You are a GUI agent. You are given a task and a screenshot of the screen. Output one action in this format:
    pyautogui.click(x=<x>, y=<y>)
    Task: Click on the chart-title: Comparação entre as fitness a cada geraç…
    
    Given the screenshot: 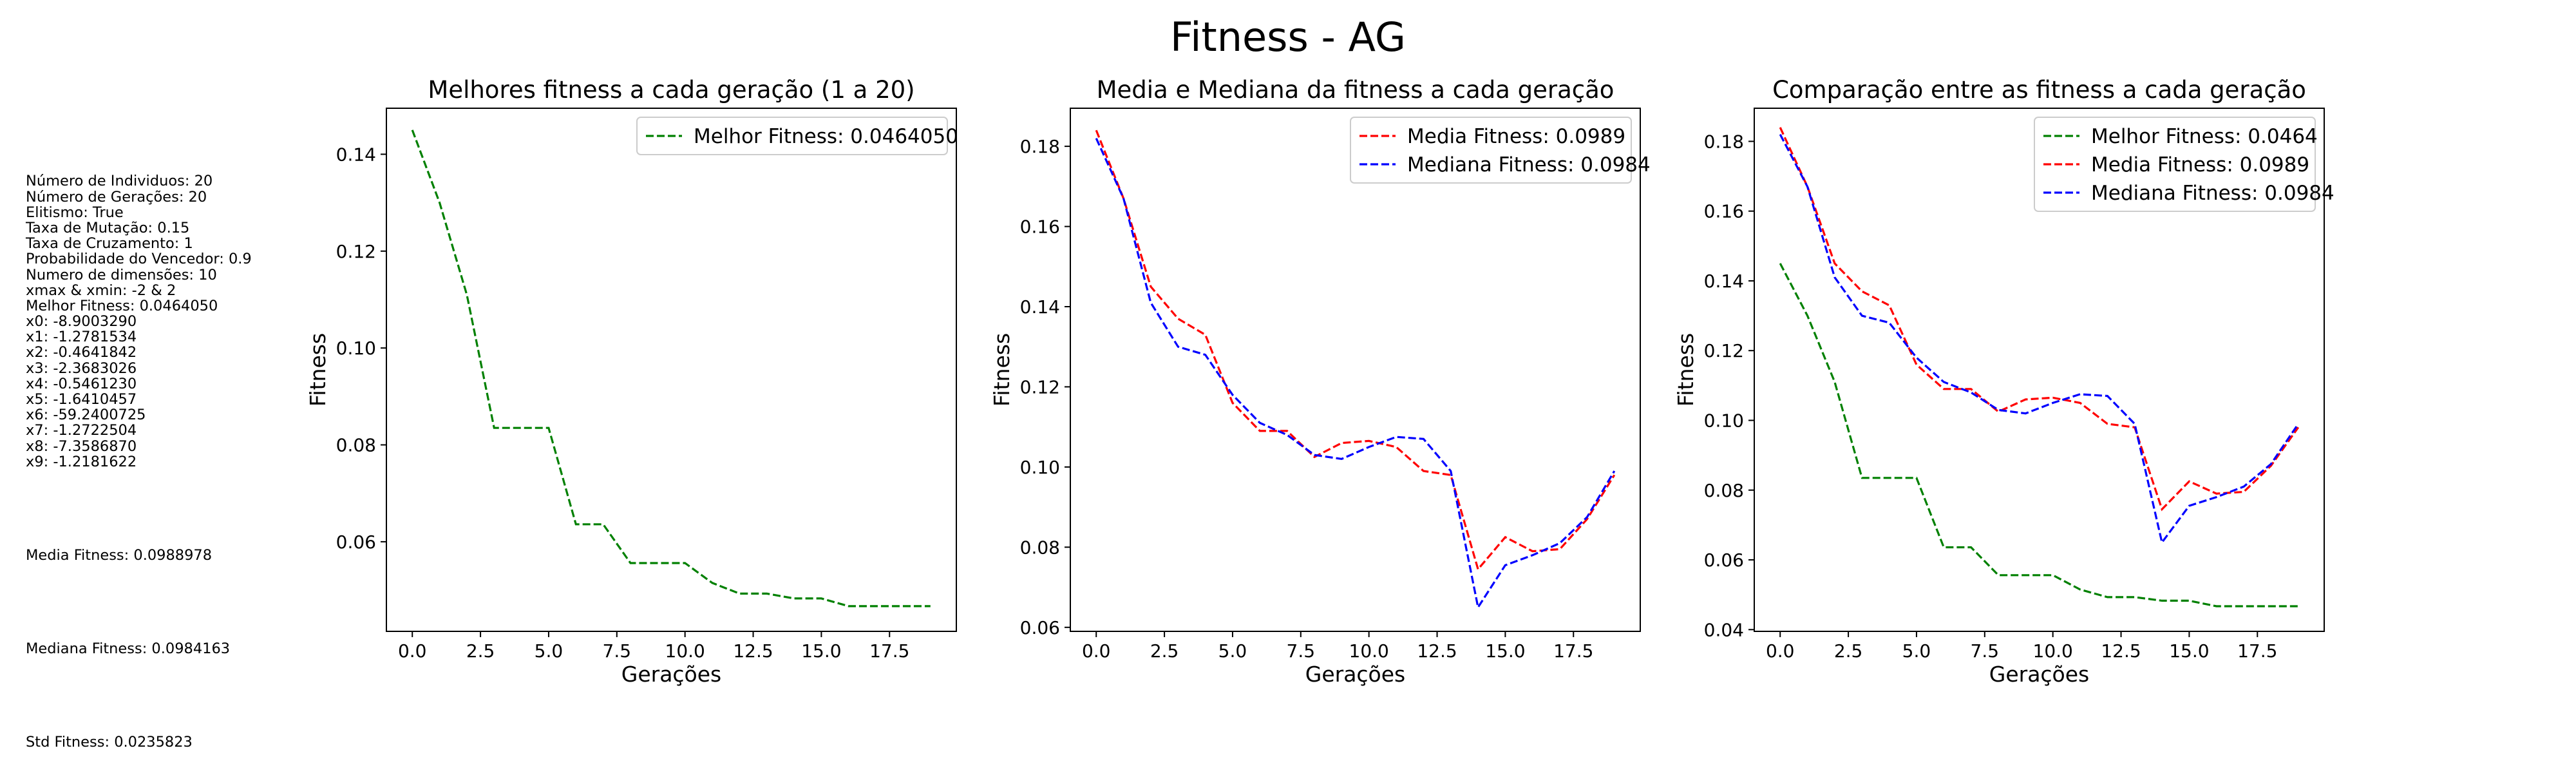 What is the action you would take?
    pyautogui.click(x=2039, y=90)
    